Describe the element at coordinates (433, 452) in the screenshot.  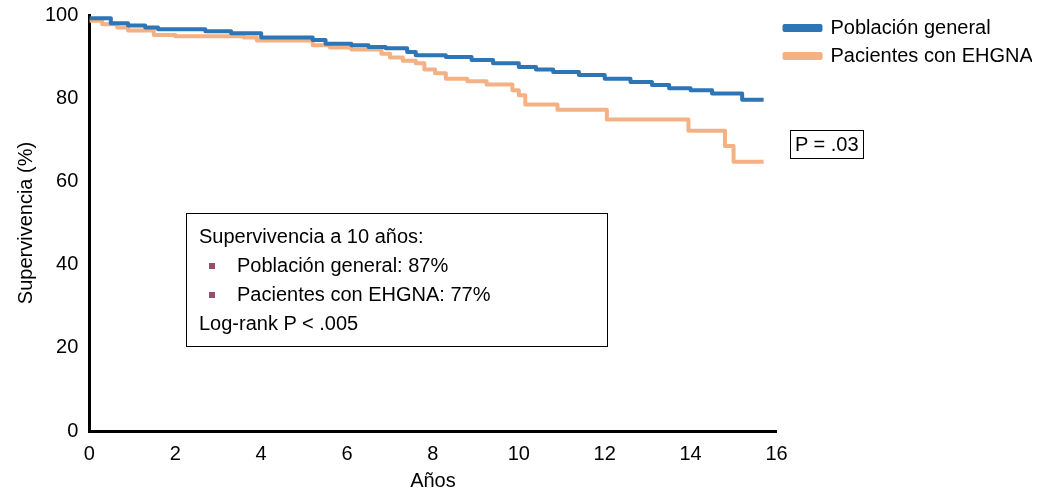
I see `x-tick-label: 8` at that location.